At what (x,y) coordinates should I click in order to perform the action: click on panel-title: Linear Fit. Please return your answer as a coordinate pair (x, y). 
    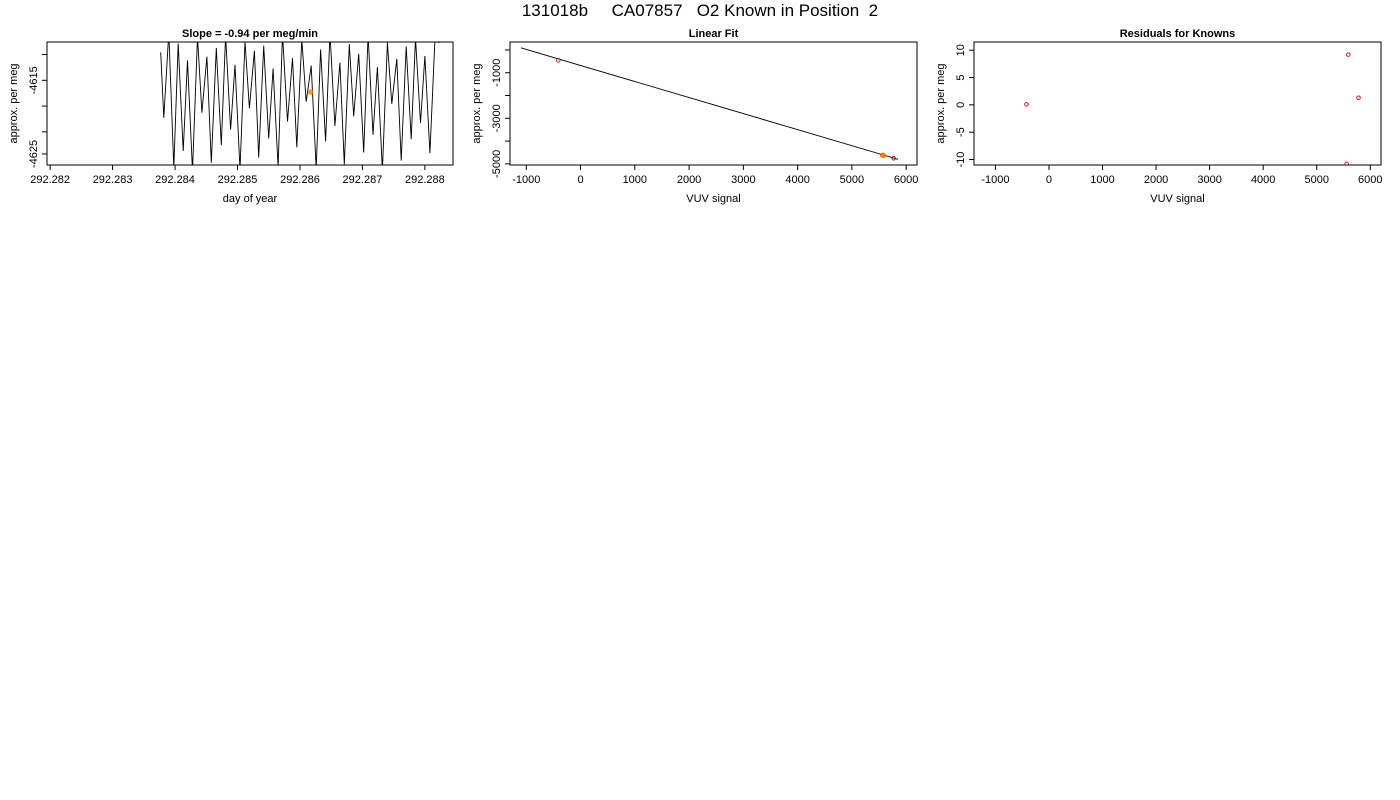
    Looking at the image, I should click on (714, 34).